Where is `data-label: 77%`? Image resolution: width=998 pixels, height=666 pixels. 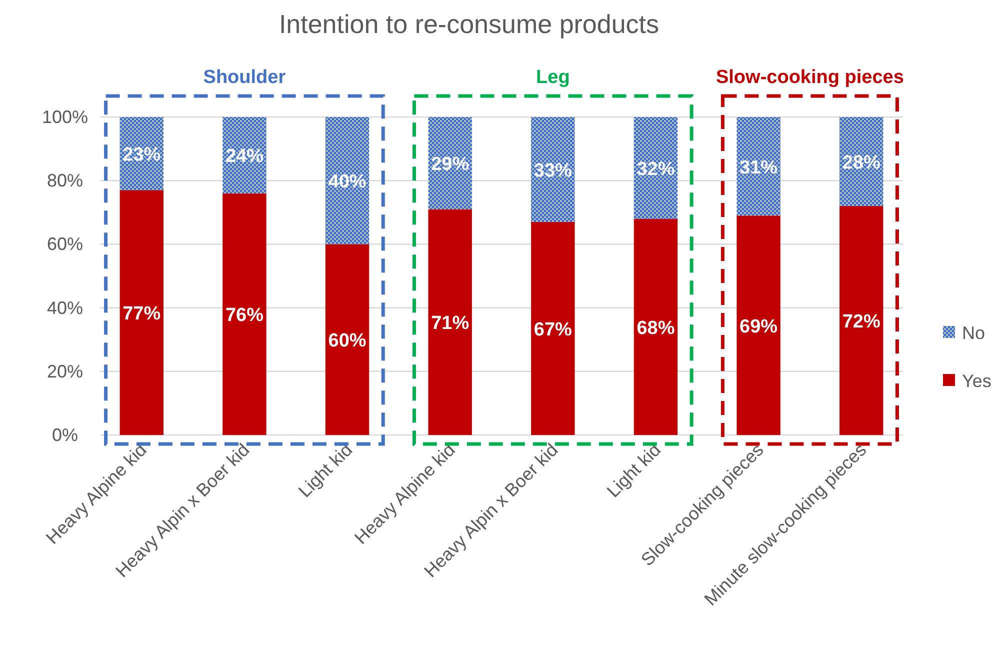 data-label: 77% is located at coordinates (141, 314).